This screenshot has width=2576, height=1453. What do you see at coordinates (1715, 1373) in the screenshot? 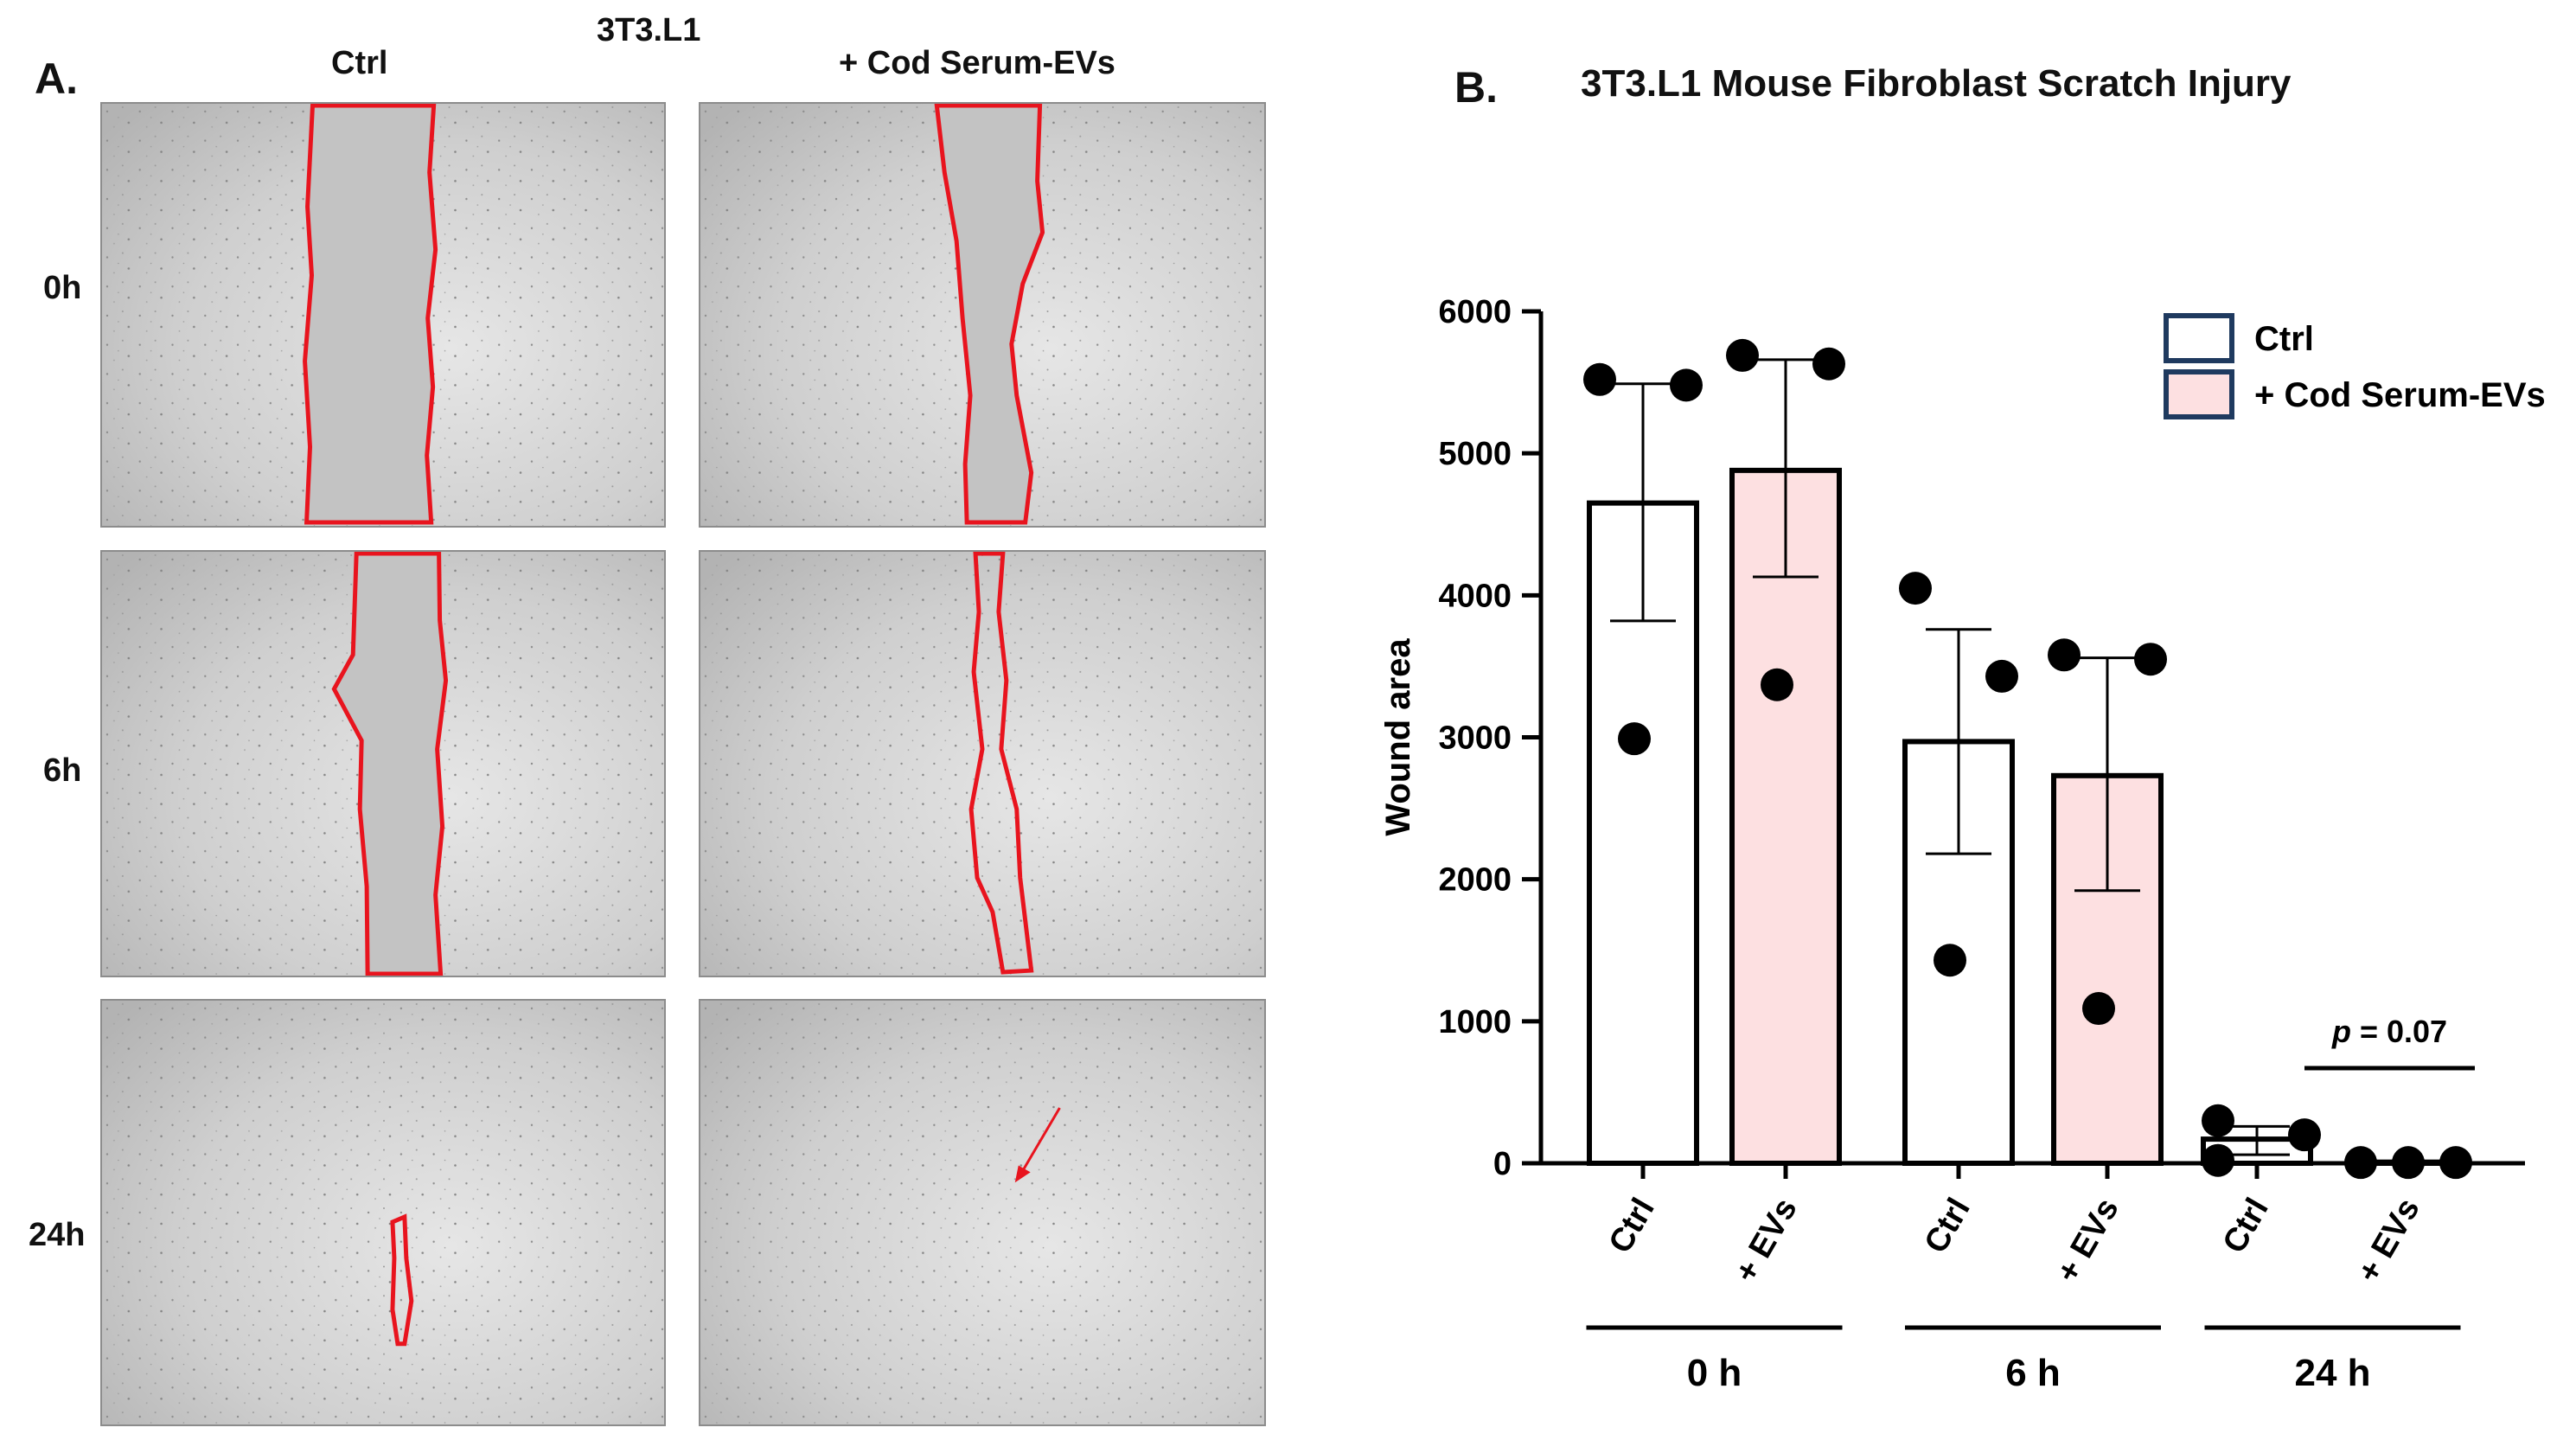
I see `group-label: 0 h` at bounding box center [1715, 1373].